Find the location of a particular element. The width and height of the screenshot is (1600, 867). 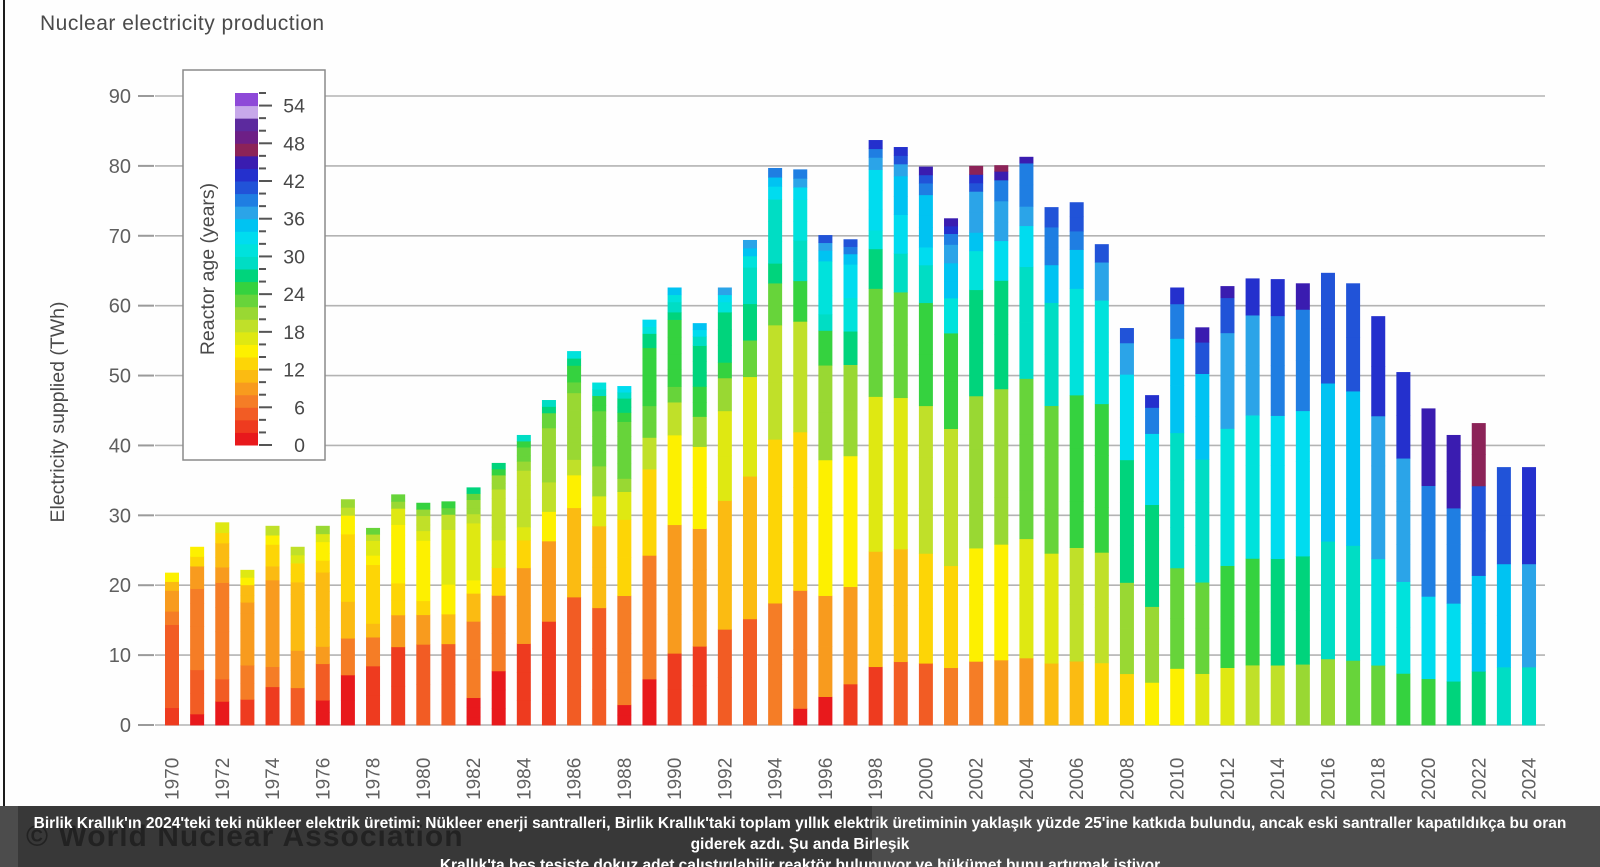

bar-2015 is located at coordinates (1302, 504).